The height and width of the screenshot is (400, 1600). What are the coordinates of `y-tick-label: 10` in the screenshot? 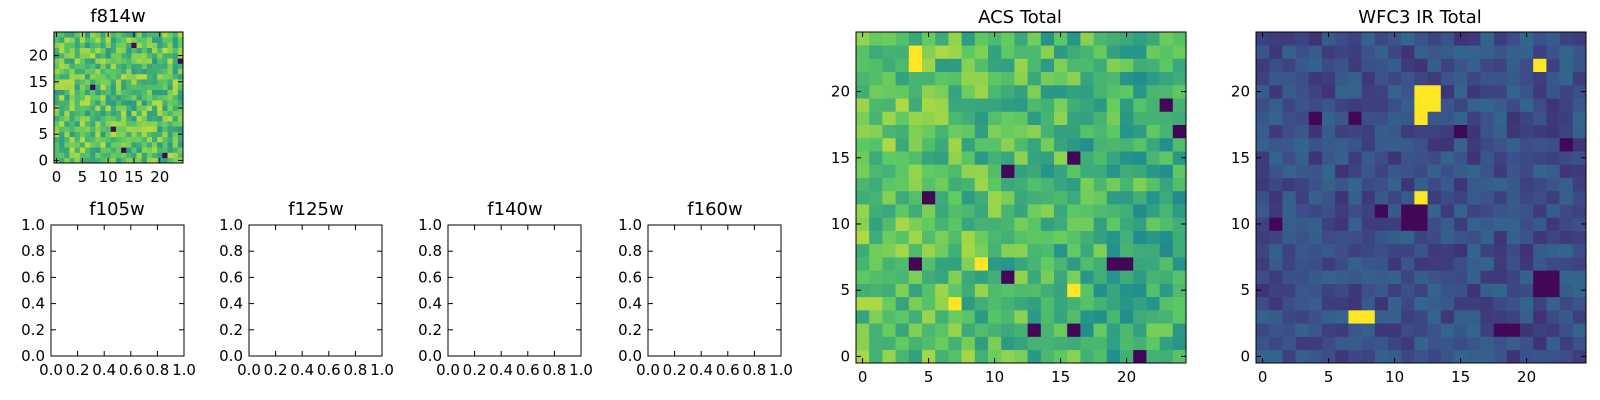 It's located at (1240, 224).